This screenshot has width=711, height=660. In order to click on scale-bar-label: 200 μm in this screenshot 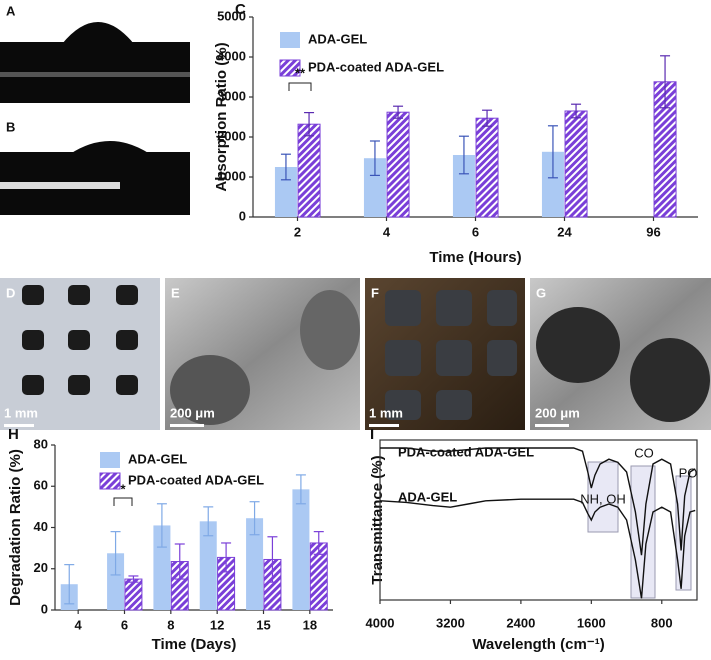, I will do `click(192, 412)`.